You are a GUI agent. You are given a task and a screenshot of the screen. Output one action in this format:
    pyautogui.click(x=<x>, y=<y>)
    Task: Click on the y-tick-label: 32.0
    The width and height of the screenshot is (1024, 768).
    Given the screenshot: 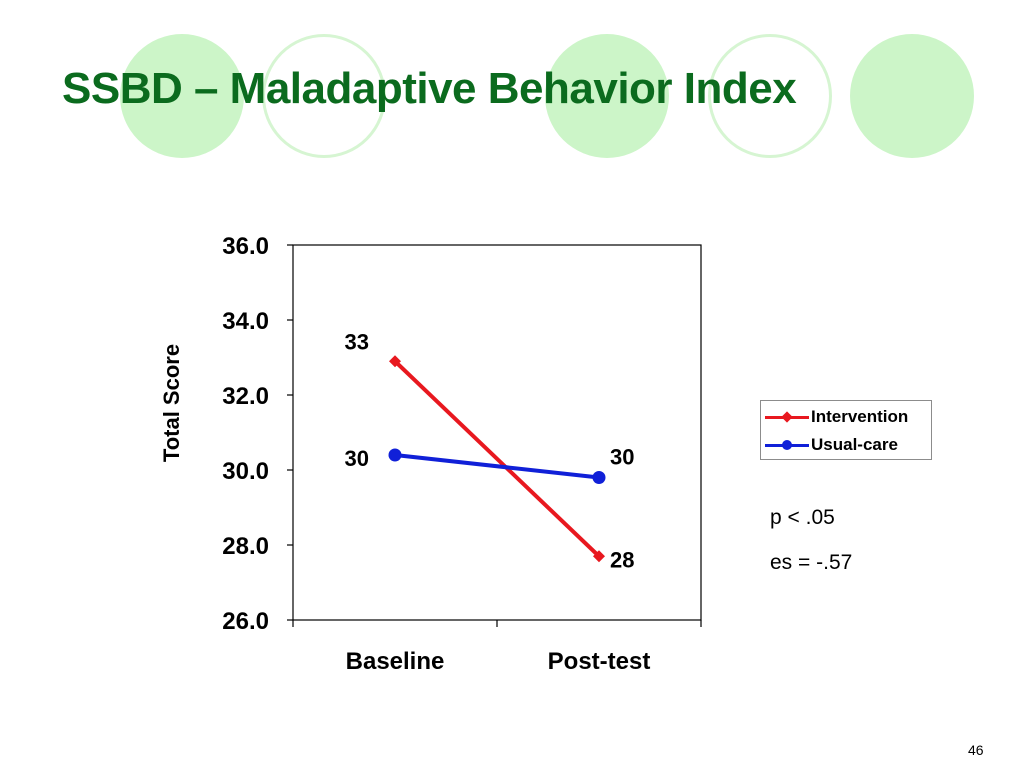 What is the action you would take?
    pyautogui.click(x=245, y=396)
    